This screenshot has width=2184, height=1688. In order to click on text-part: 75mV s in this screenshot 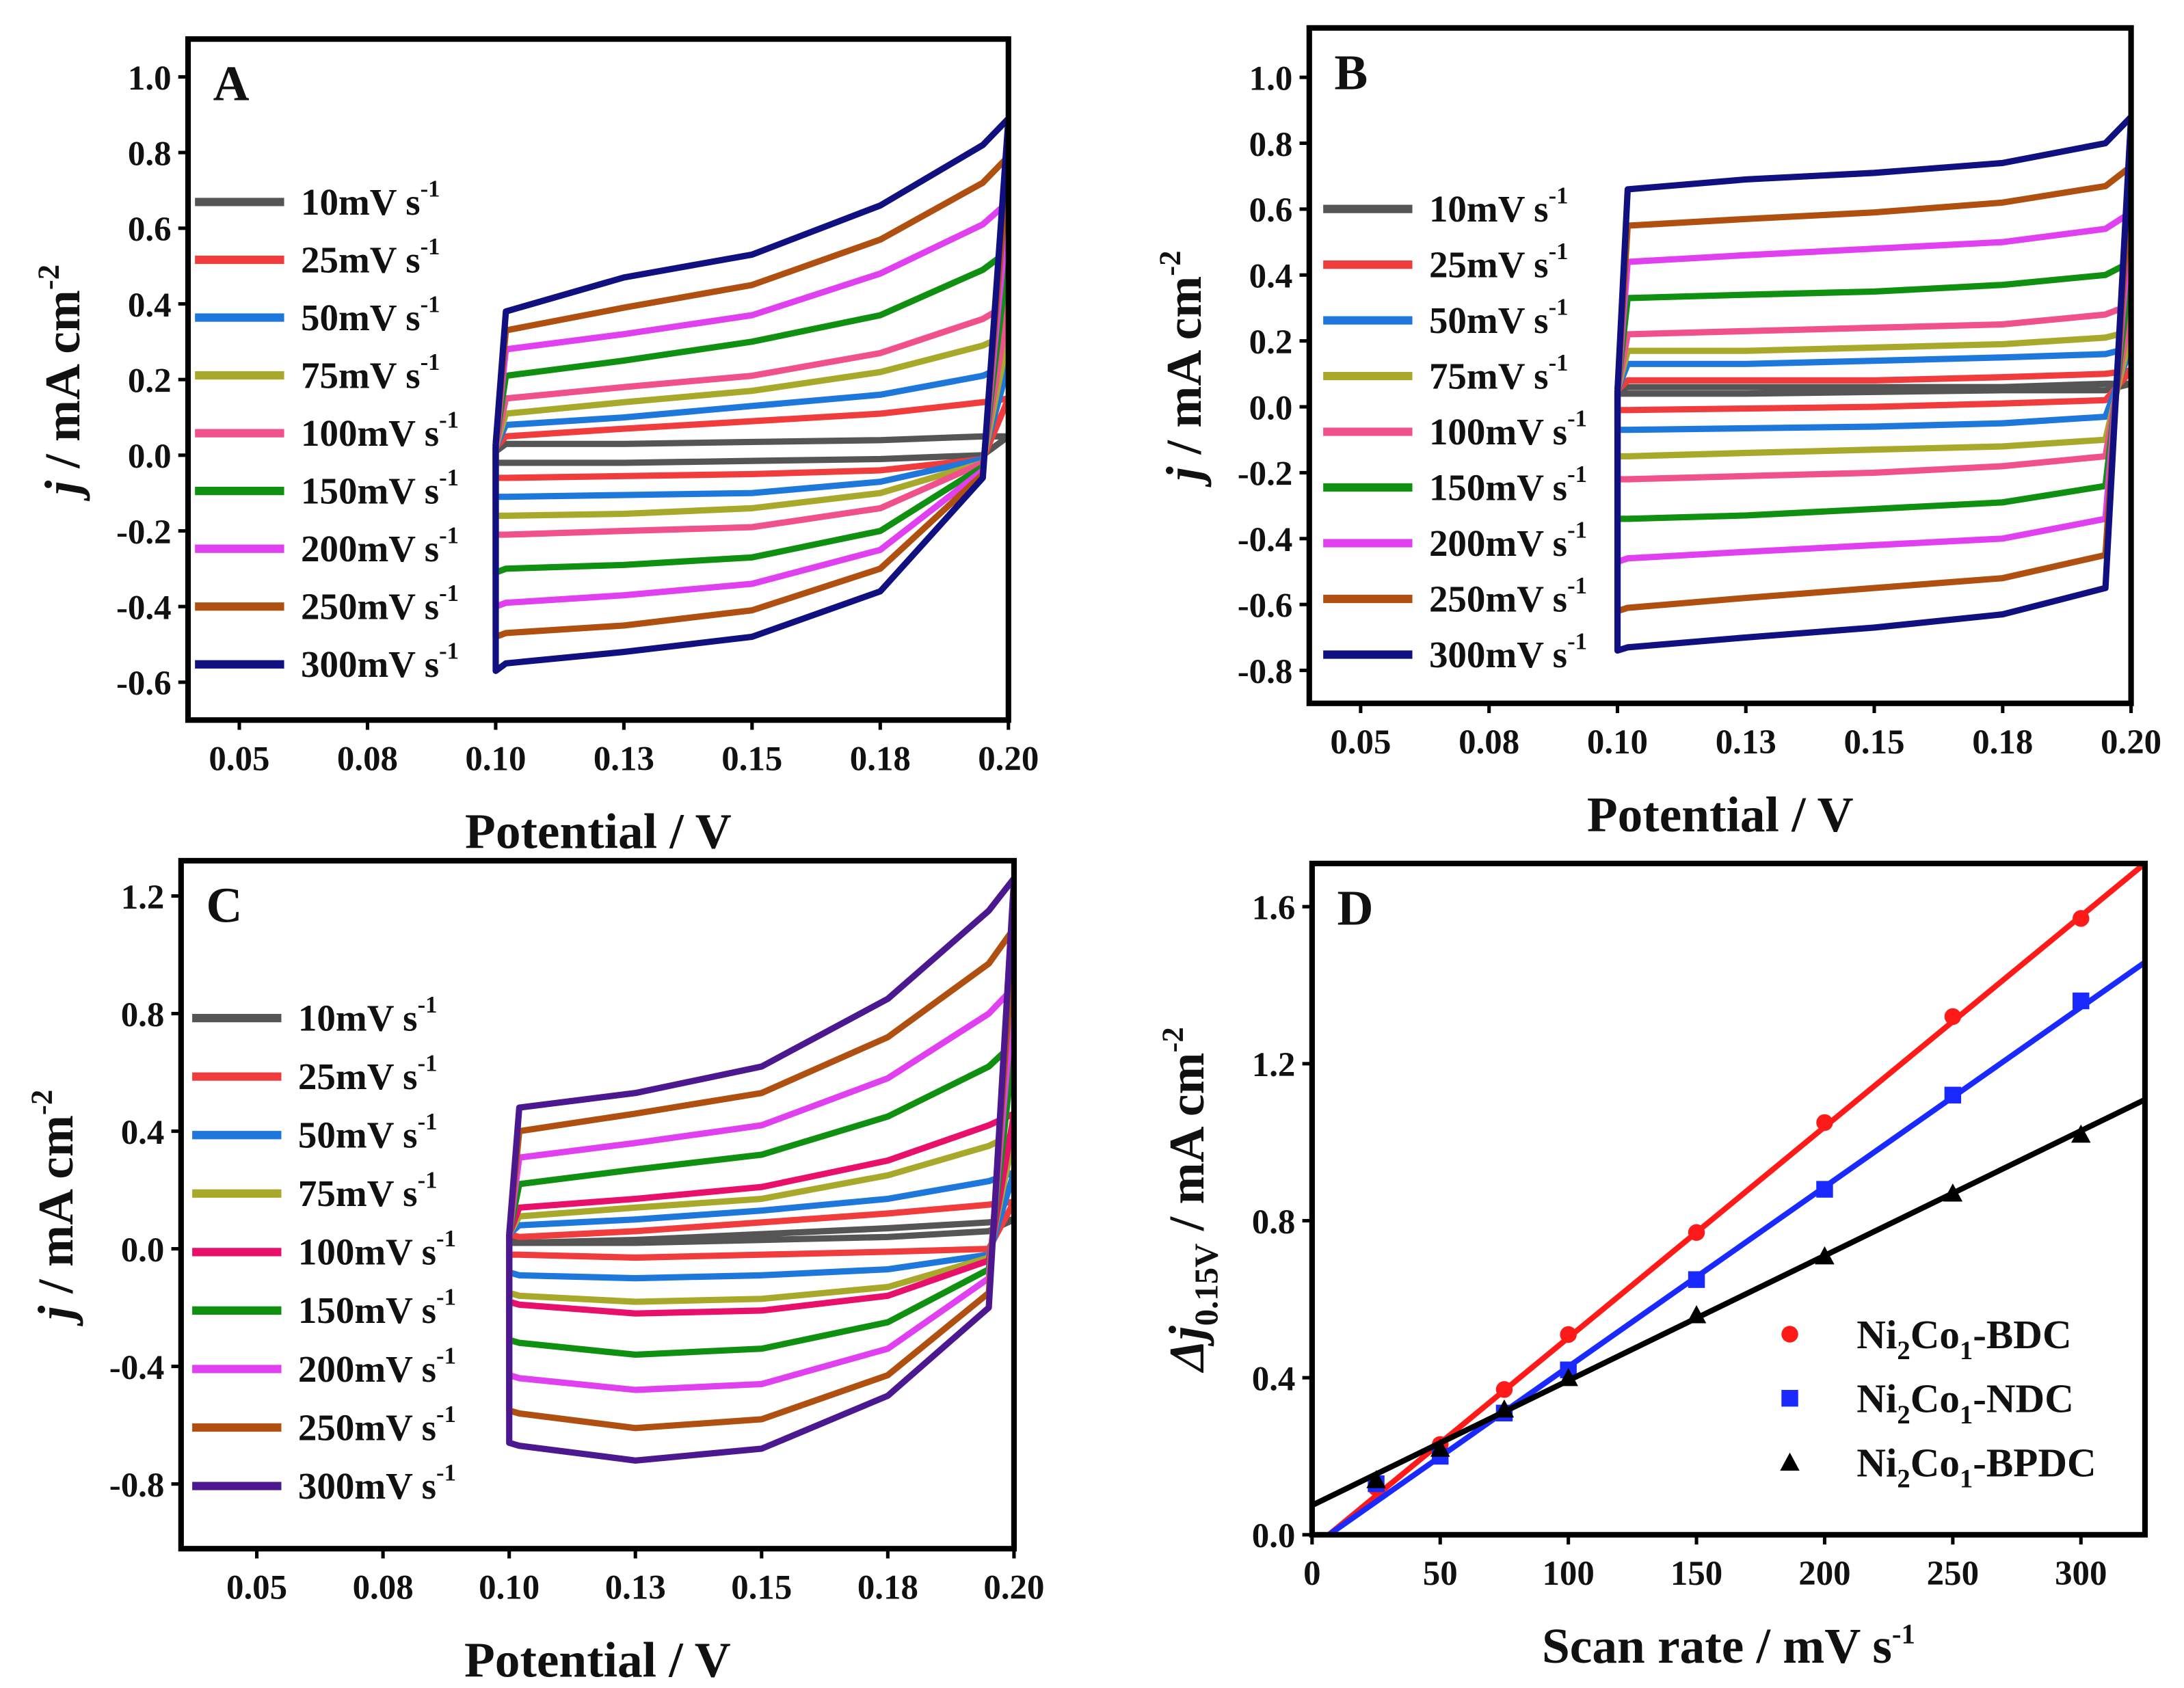, I will do `click(1489, 376)`.